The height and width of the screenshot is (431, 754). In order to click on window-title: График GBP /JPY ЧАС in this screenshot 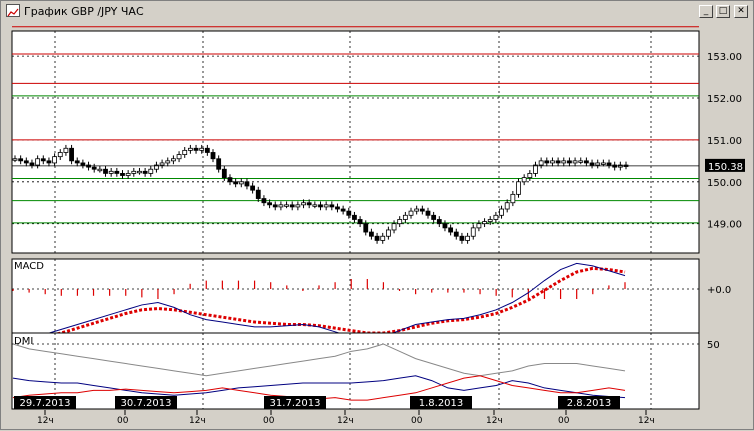, I will do `click(84, 11)`.